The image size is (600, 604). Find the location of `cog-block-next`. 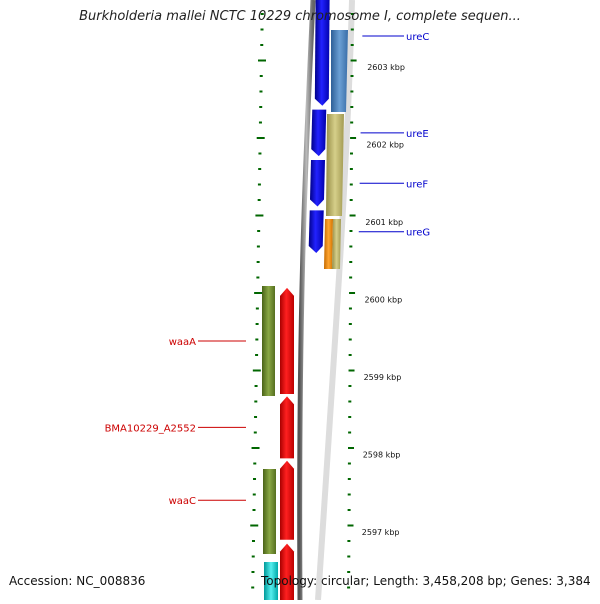

cog-block-next is located at coordinates (271, 581).